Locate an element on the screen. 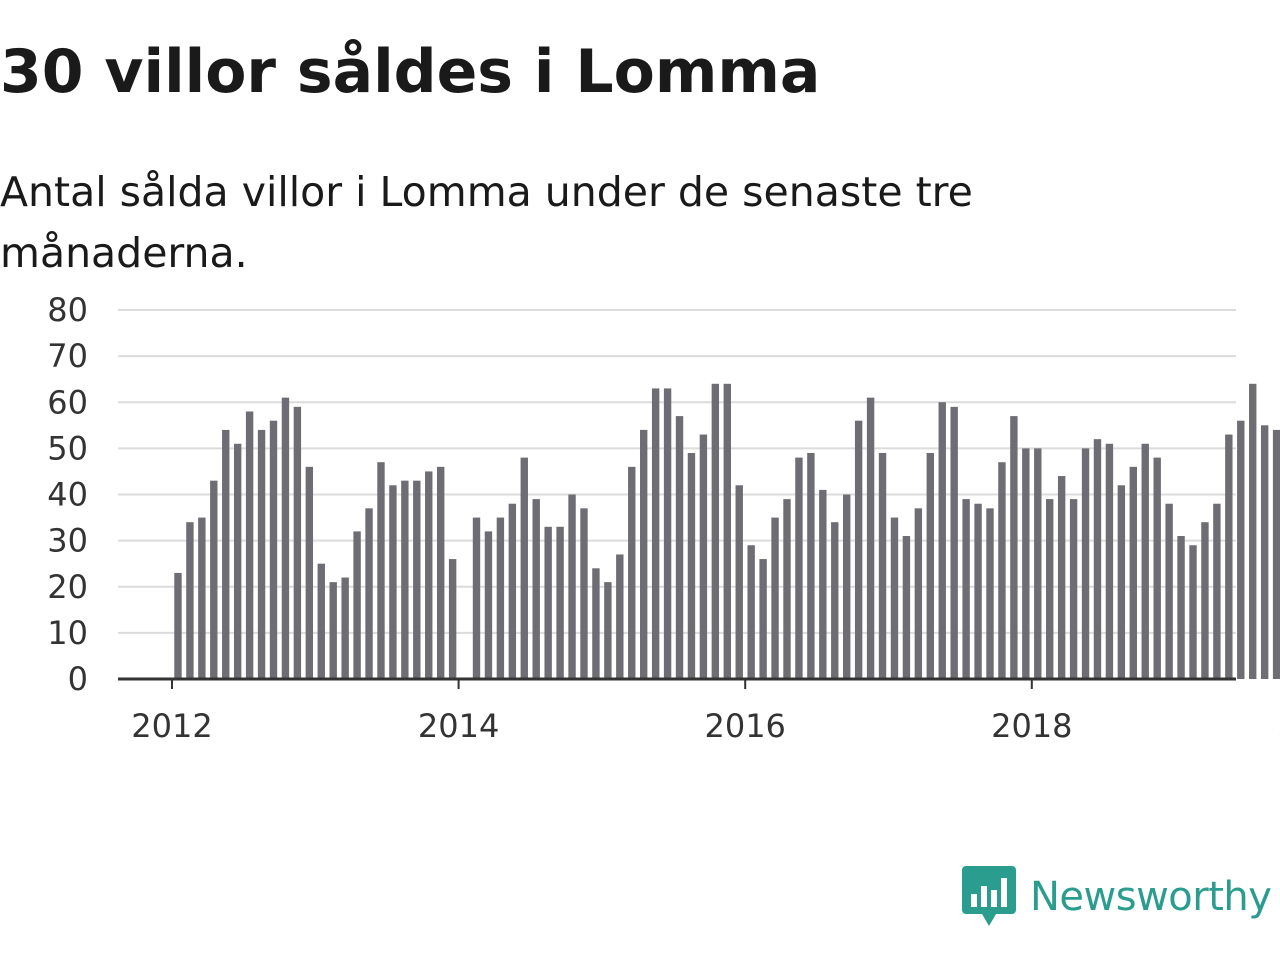 The height and width of the screenshot is (960, 1280). y-tick-label: 80 is located at coordinates (67, 310).